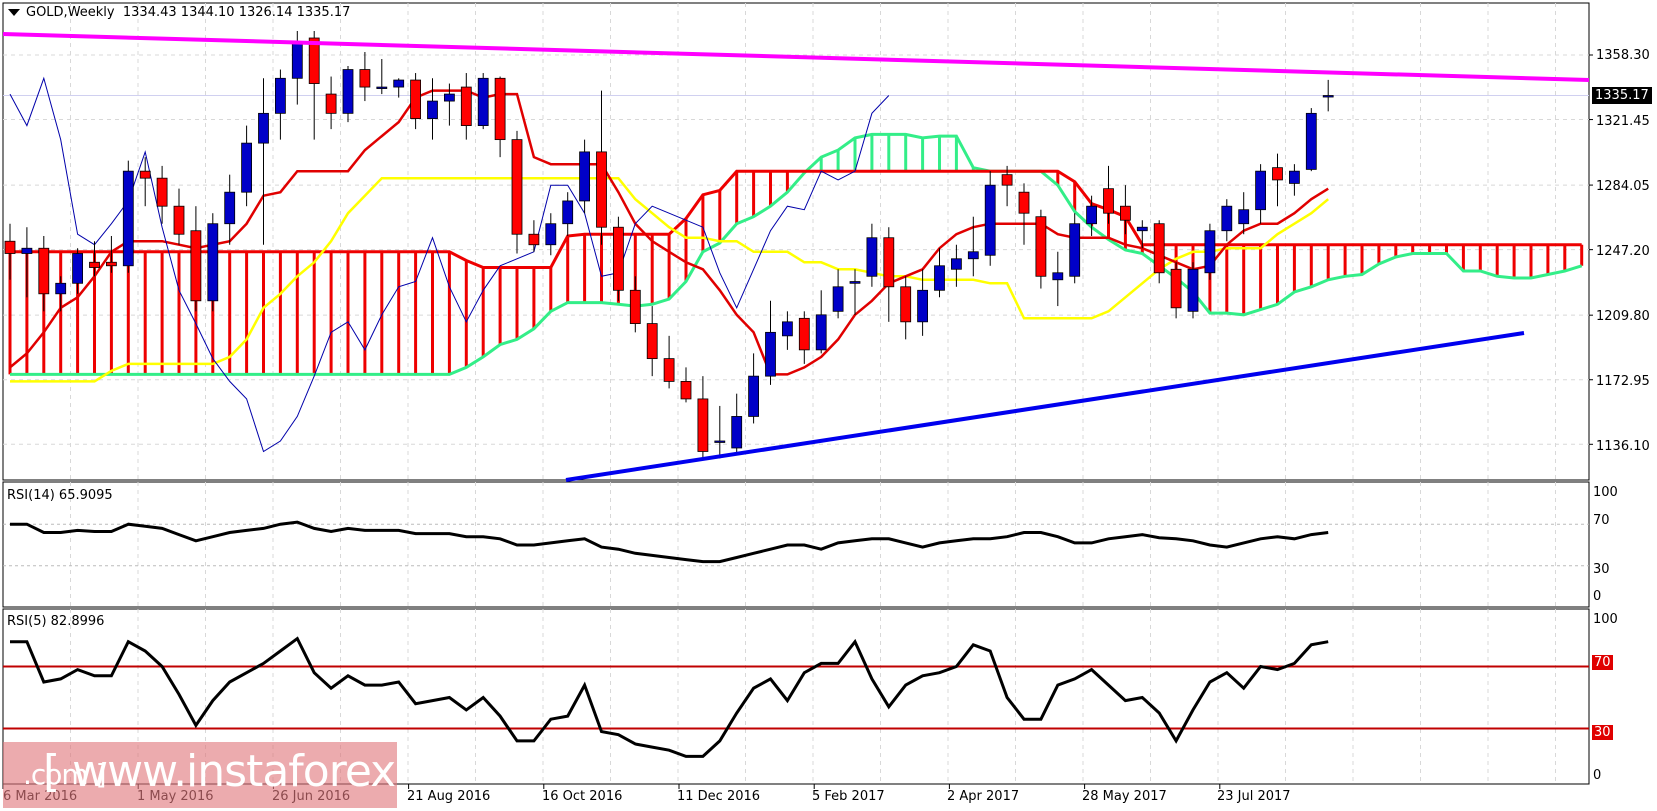 Image resolution: width=1657 pixels, height=811 pixels. Describe the element at coordinates (1601, 569) in the screenshot. I see `rsi14-level-30: 30` at that location.